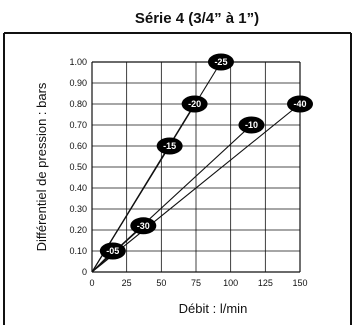 The image size is (355, 330). I want to click on y-tick-label: 0.20, so click(78, 230).